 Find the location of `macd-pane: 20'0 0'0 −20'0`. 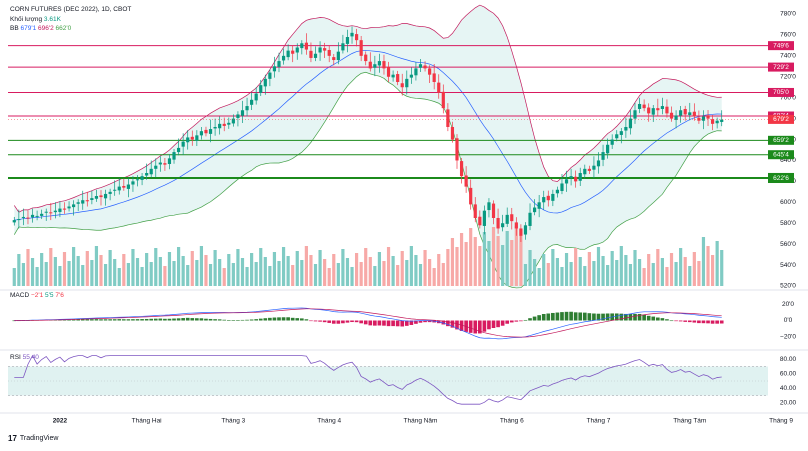

macd-pane: 20'0 0'0 −20'0 is located at coordinates (404, 326).